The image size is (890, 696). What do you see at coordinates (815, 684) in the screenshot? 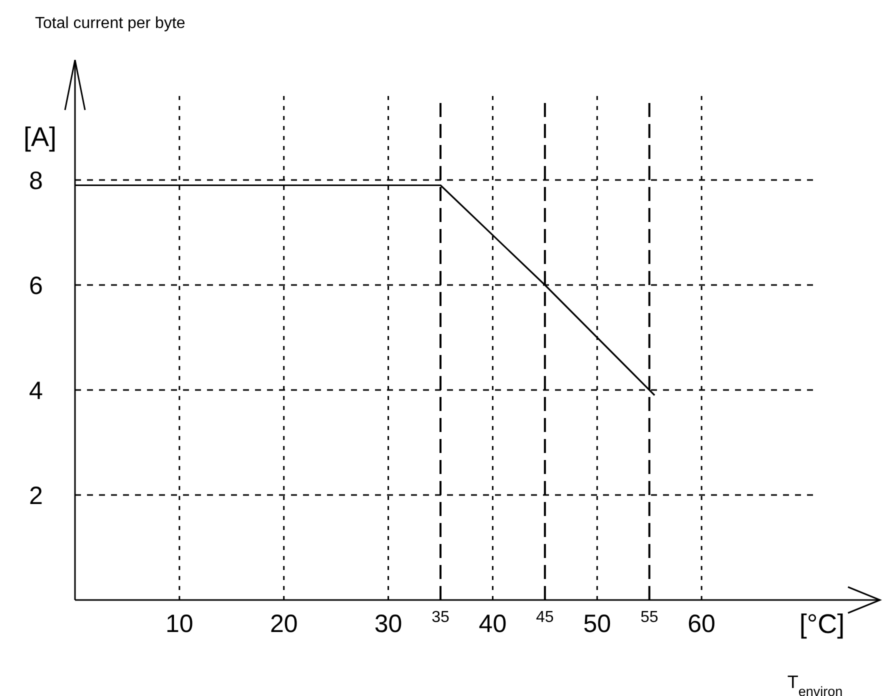
I see `text: T$_{environ}$` at bounding box center [815, 684].